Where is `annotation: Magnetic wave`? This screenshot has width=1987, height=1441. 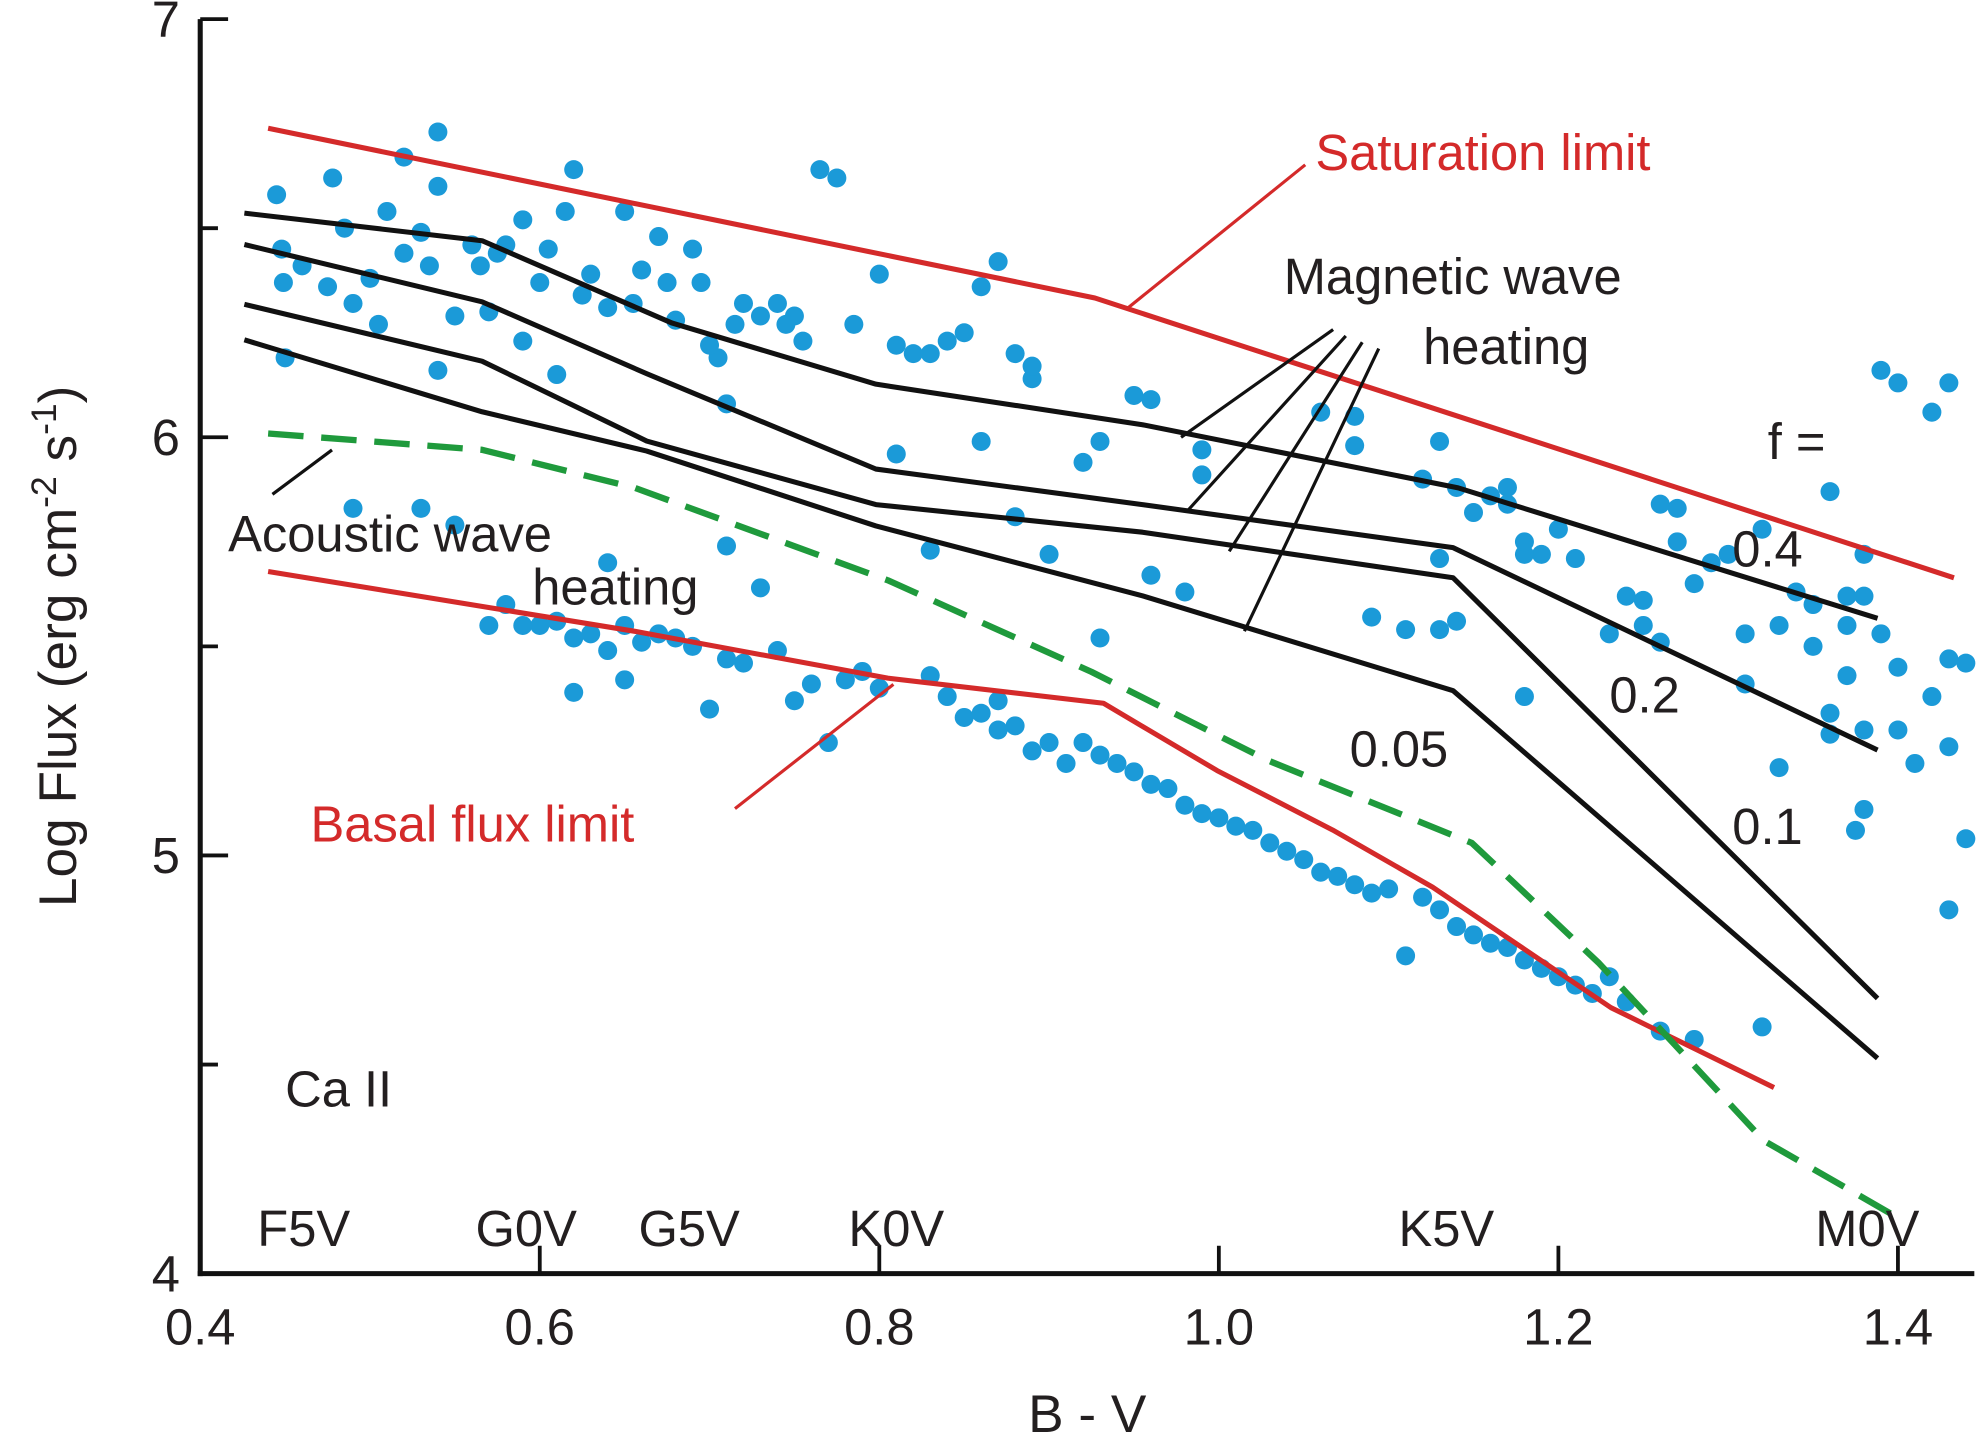 annotation: Magnetic wave is located at coordinates (1453, 276).